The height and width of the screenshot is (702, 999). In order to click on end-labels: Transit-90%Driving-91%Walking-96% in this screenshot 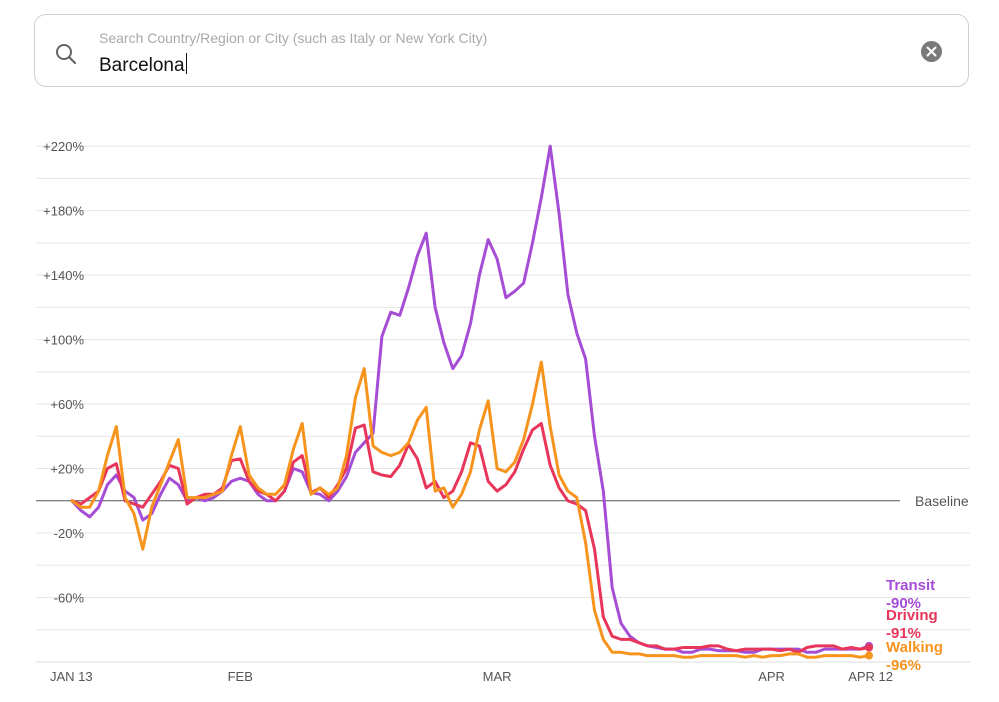, I will do `click(914, 625)`.